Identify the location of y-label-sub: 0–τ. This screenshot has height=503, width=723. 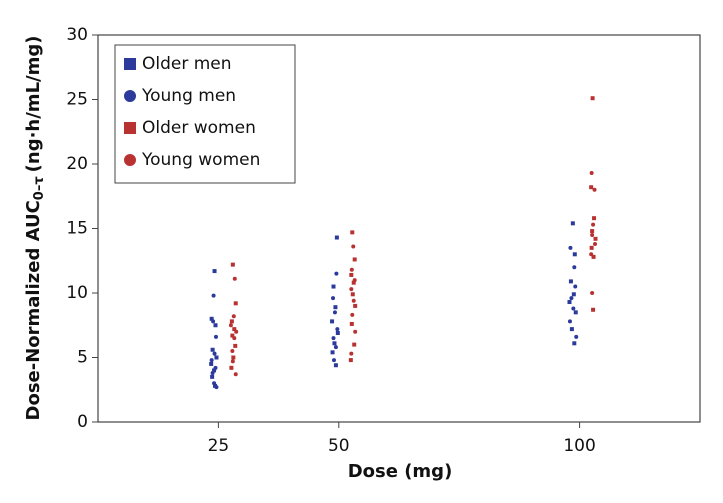
(39, 188).